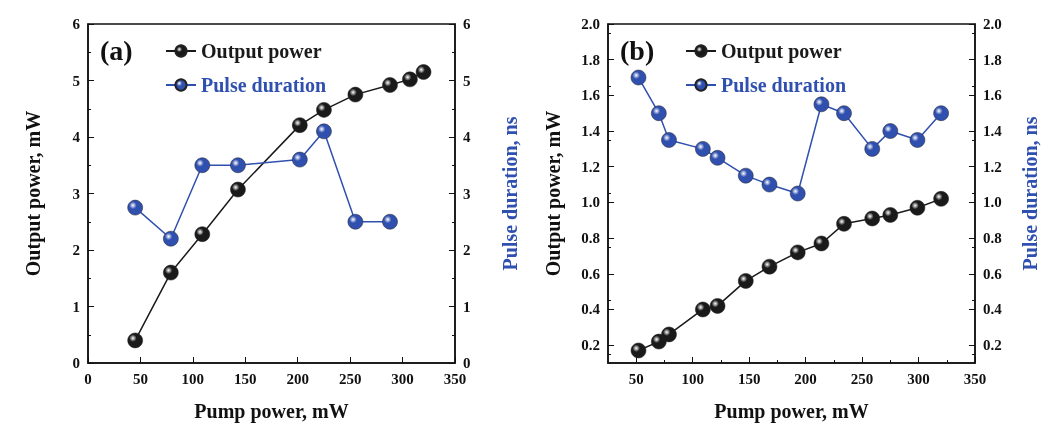 Image resolution: width=1056 pixels, height=441 pixels. I want to click on y-tick-label: 1.0, so click(590, 202).